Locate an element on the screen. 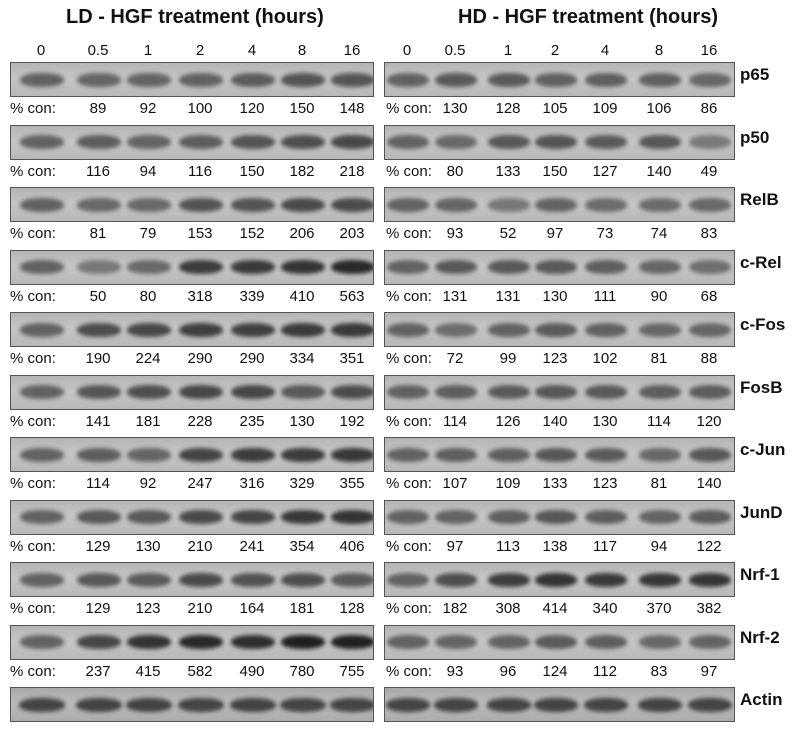 The height and width of the screenshot is (732, 800). hd-percent-value: 114 is located at coordinates (455, 421).